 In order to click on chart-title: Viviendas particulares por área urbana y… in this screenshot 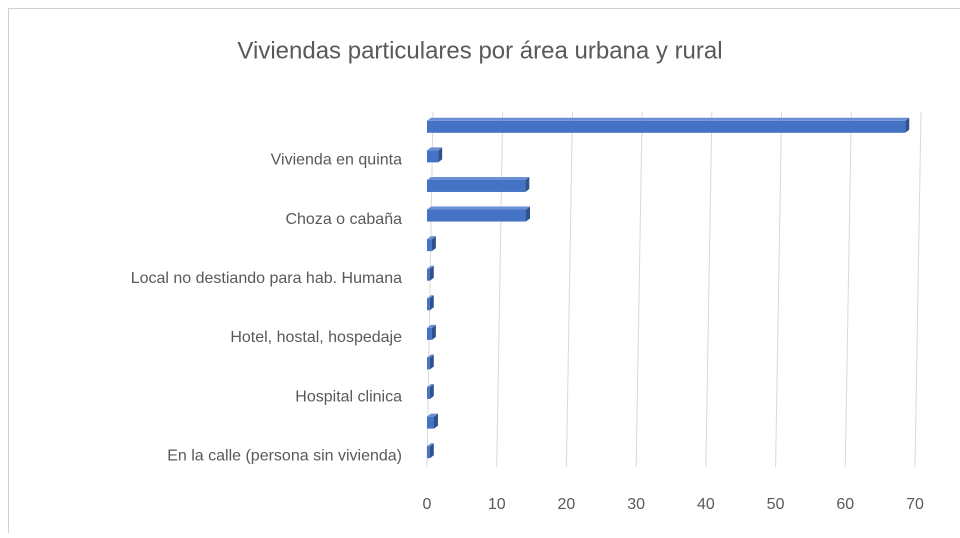, I will do `click(479, 50)`.